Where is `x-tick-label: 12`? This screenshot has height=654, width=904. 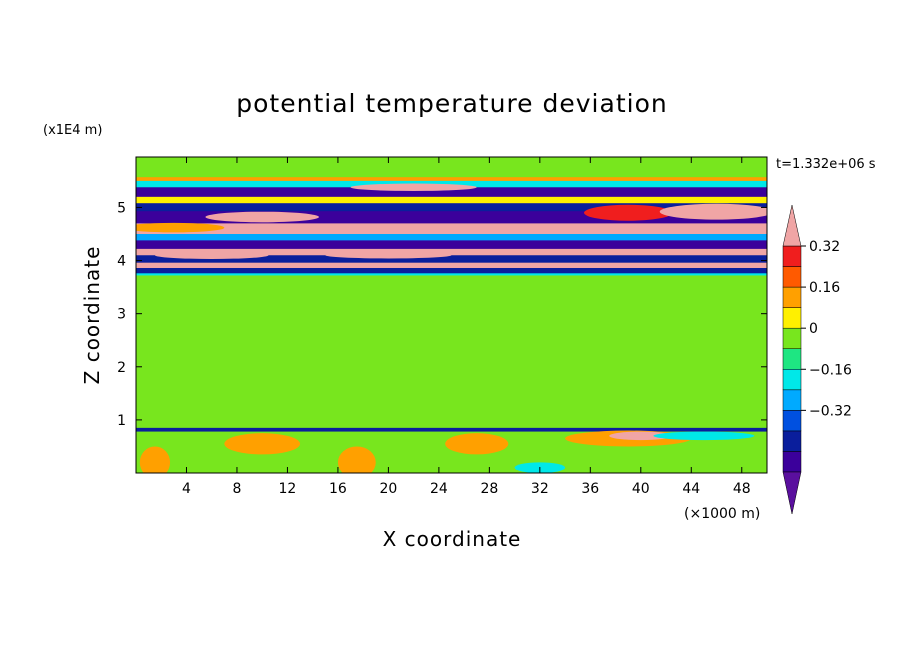 x-tick-label: 12 is located at coordinates (288, 489).